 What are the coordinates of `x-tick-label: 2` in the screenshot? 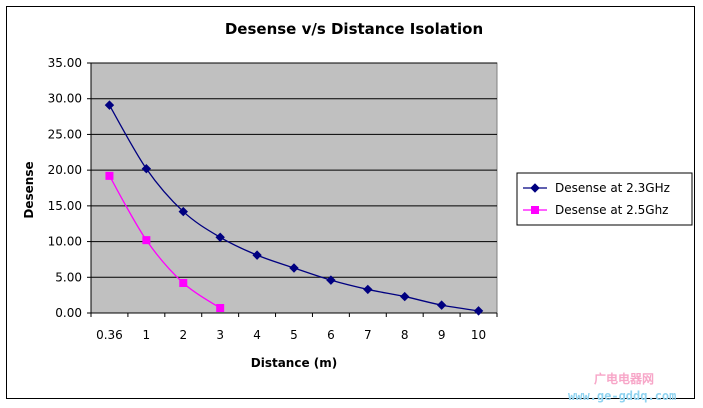 It's located at (183, 335).